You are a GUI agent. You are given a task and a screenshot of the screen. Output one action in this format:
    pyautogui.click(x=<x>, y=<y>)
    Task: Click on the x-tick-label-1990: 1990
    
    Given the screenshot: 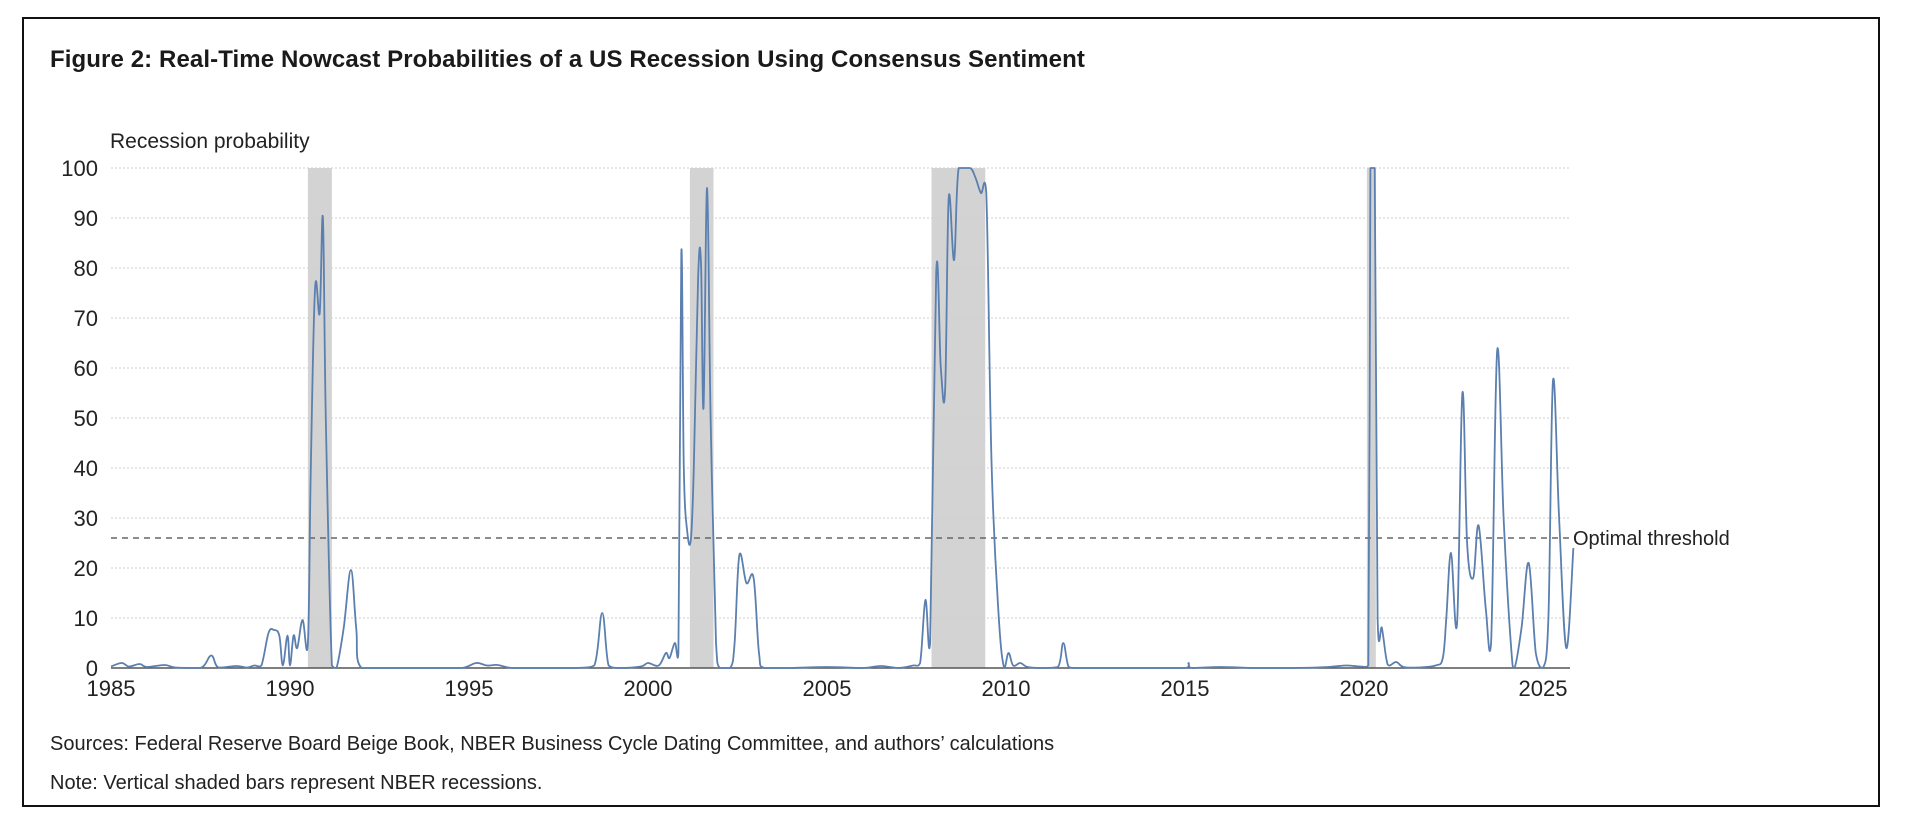 What is the action you would take?
    pyautogui.click(x=290, y=688)
    